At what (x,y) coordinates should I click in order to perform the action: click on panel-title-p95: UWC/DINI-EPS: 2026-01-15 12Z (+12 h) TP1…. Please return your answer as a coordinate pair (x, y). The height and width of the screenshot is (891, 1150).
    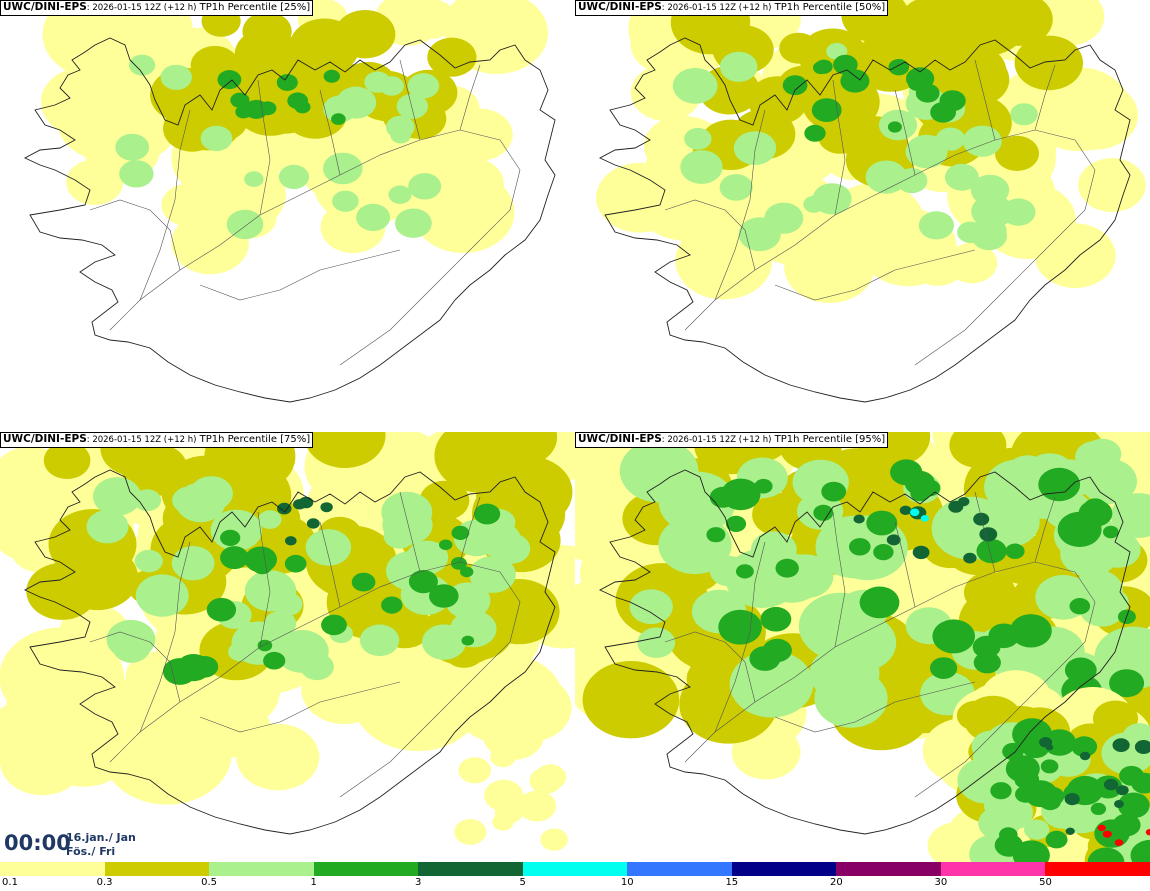
    Looking at the image, I should click on (732, 440).